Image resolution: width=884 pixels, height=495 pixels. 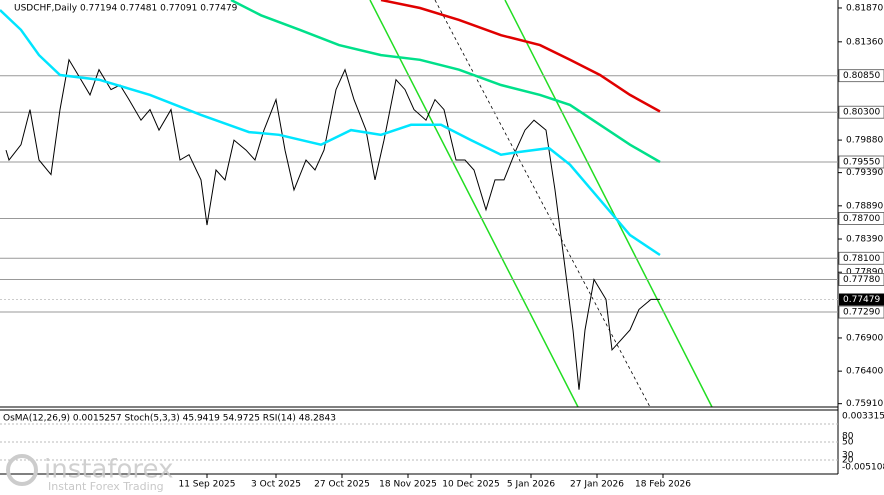 I want to click on y-tick-label: 0.75910, so click(x=864, y=404).